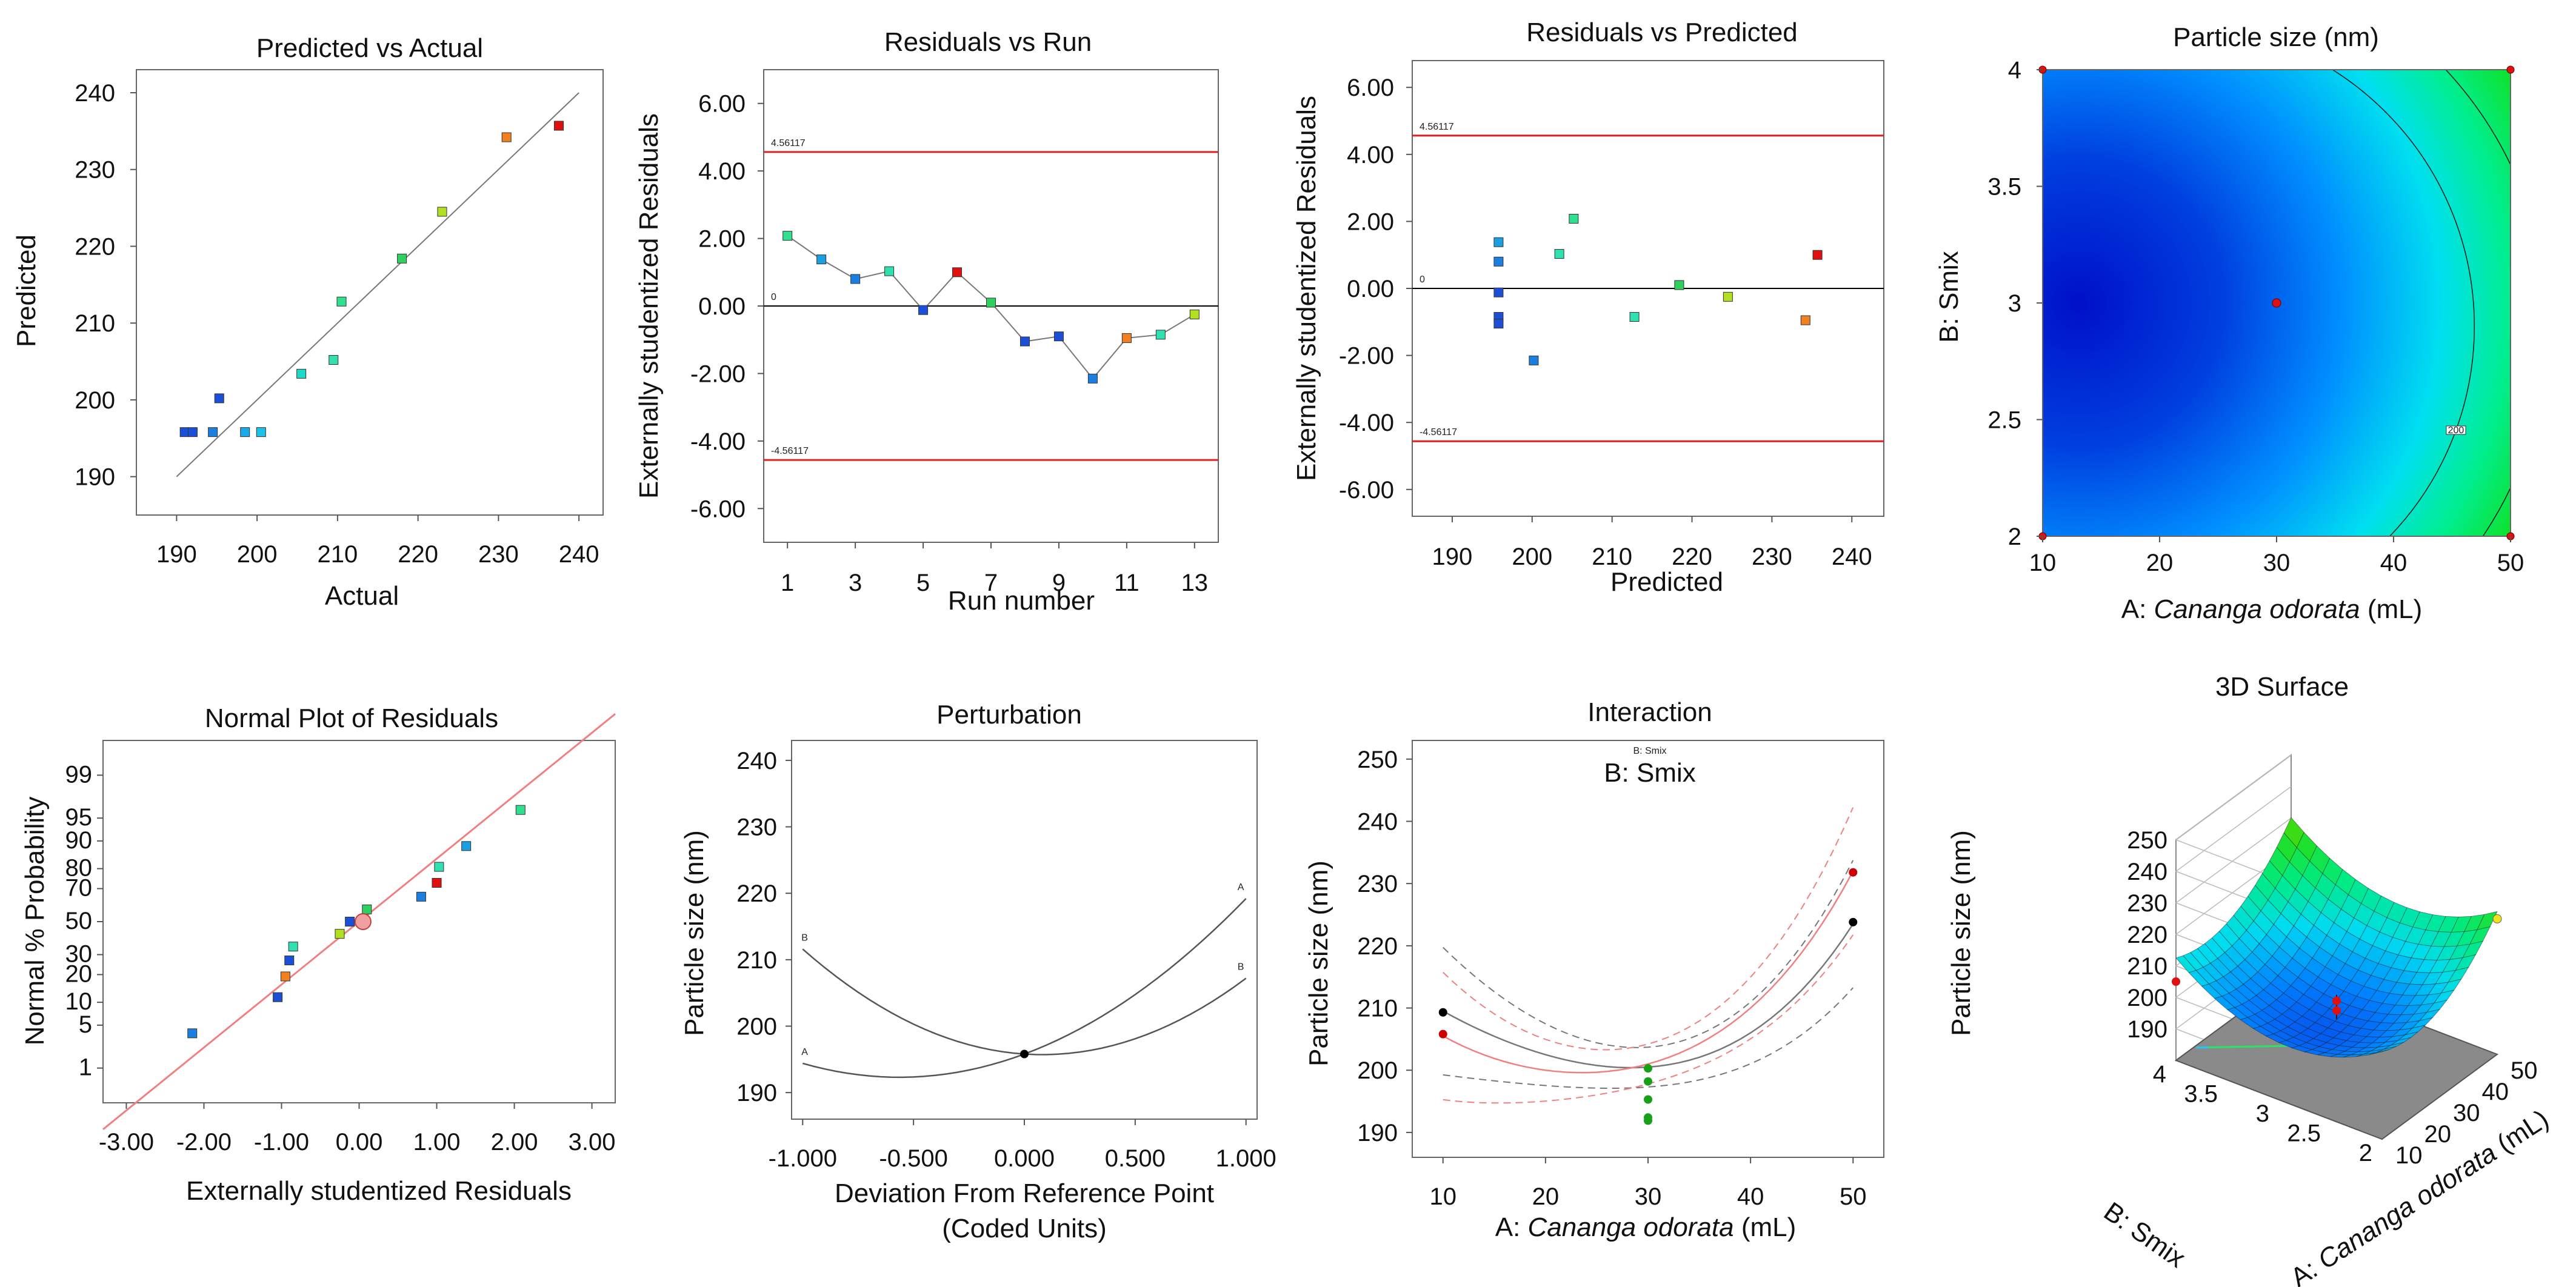  Describe the element at coordinates (79, 921) in the screenshot. I see `y-tick-label: 50` at that location.